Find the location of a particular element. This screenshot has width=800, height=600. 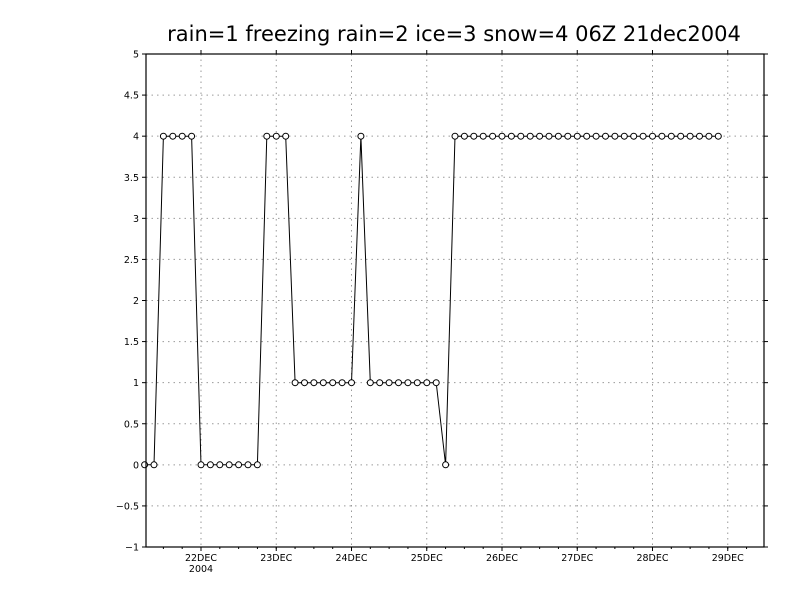

y-tick-label: 4 is located at coordinates (136, 137).